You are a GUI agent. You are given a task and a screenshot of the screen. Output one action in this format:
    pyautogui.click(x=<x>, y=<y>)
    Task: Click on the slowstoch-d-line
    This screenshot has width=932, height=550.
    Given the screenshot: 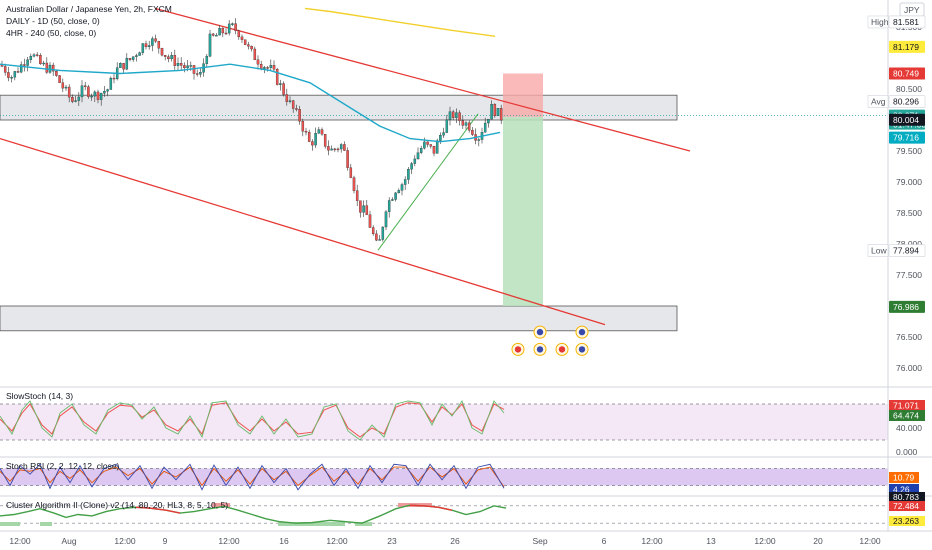 What is the action you would take?
    pyautogui.click(x=252, y=420)
    